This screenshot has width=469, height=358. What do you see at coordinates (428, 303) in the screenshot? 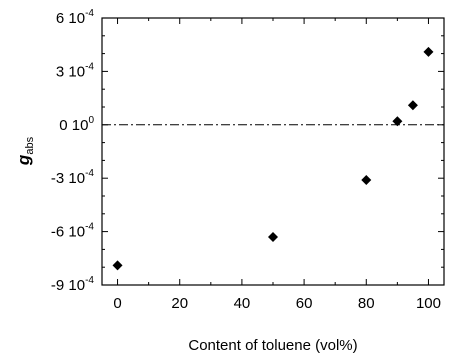
I see `x-tick-label: 100` at bounding box center [428, 303].